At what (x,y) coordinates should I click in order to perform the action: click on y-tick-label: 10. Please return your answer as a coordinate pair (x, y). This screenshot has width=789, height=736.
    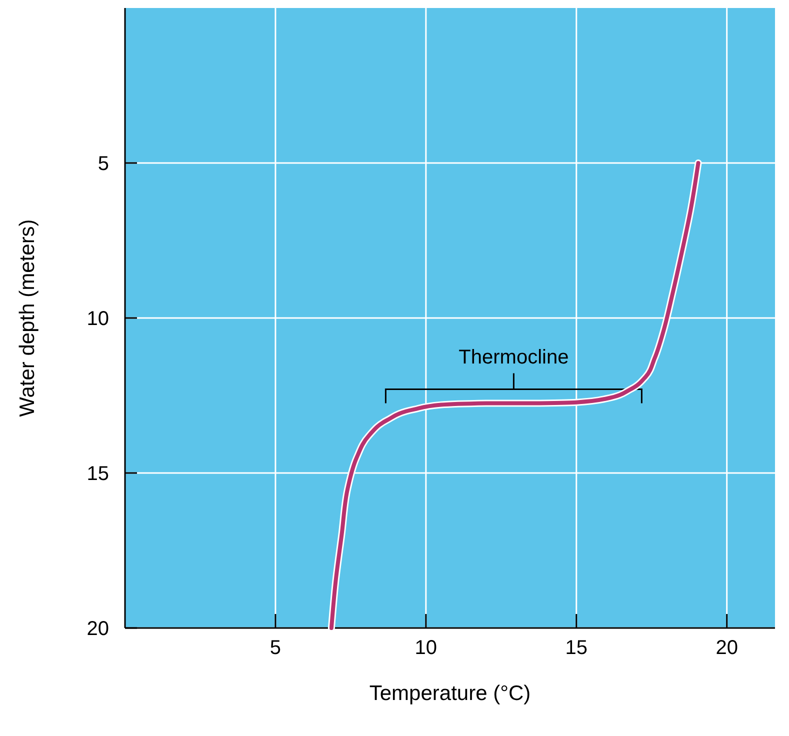
    Looking at the image, I should click on (97, 319).